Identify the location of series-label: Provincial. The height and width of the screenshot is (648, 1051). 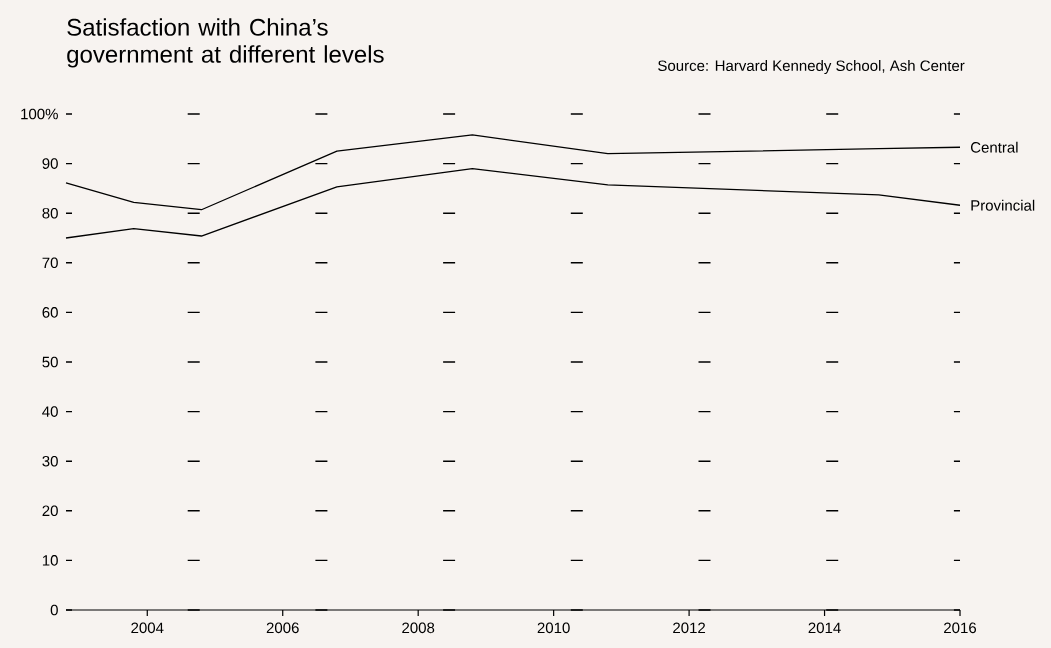
(1003, 205).